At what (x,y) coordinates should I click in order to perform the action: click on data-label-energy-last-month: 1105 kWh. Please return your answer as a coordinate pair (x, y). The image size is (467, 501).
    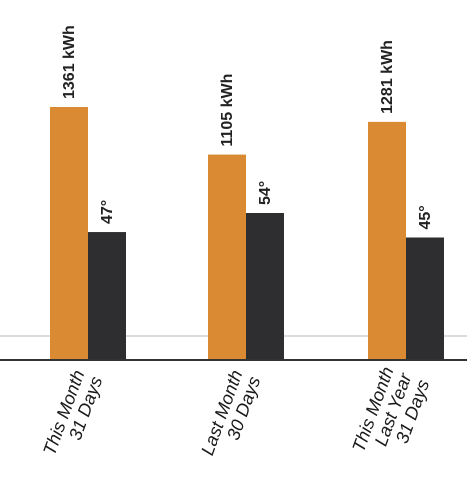
    Looking at the image, I should click on (227, 110).